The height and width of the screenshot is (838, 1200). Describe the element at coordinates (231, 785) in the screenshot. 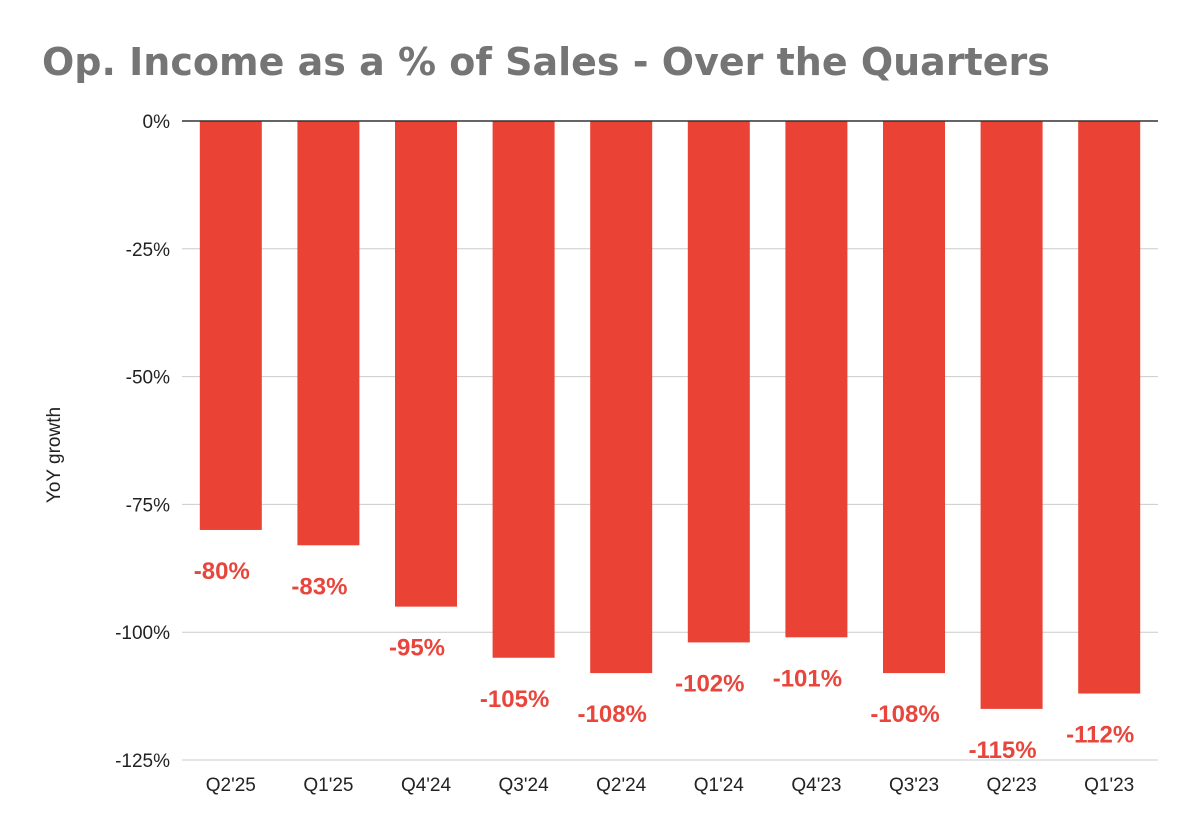

I see `x-tick-label: Q2'25` at that location.